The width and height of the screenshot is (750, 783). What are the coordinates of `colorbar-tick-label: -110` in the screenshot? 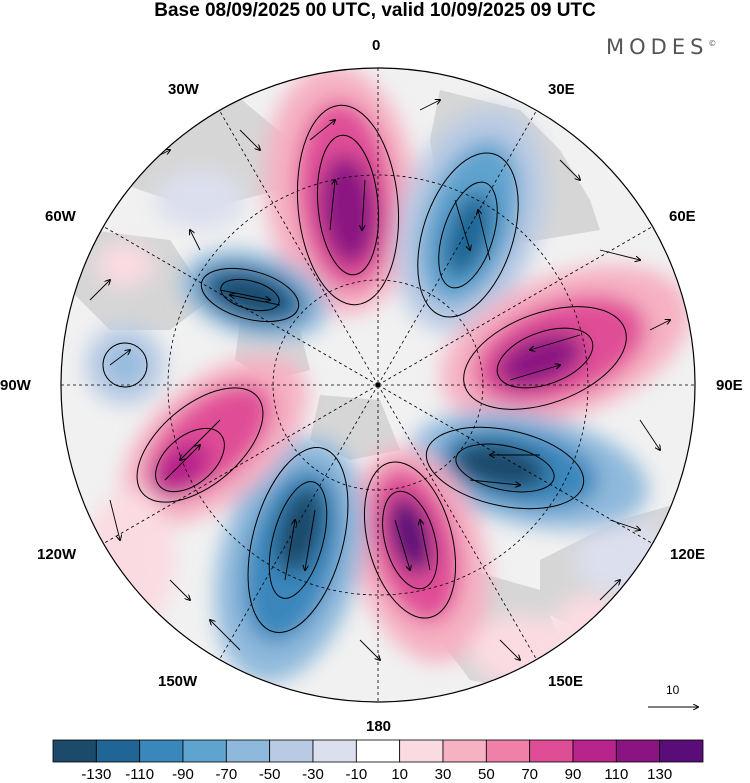 It's located at (140, 774).